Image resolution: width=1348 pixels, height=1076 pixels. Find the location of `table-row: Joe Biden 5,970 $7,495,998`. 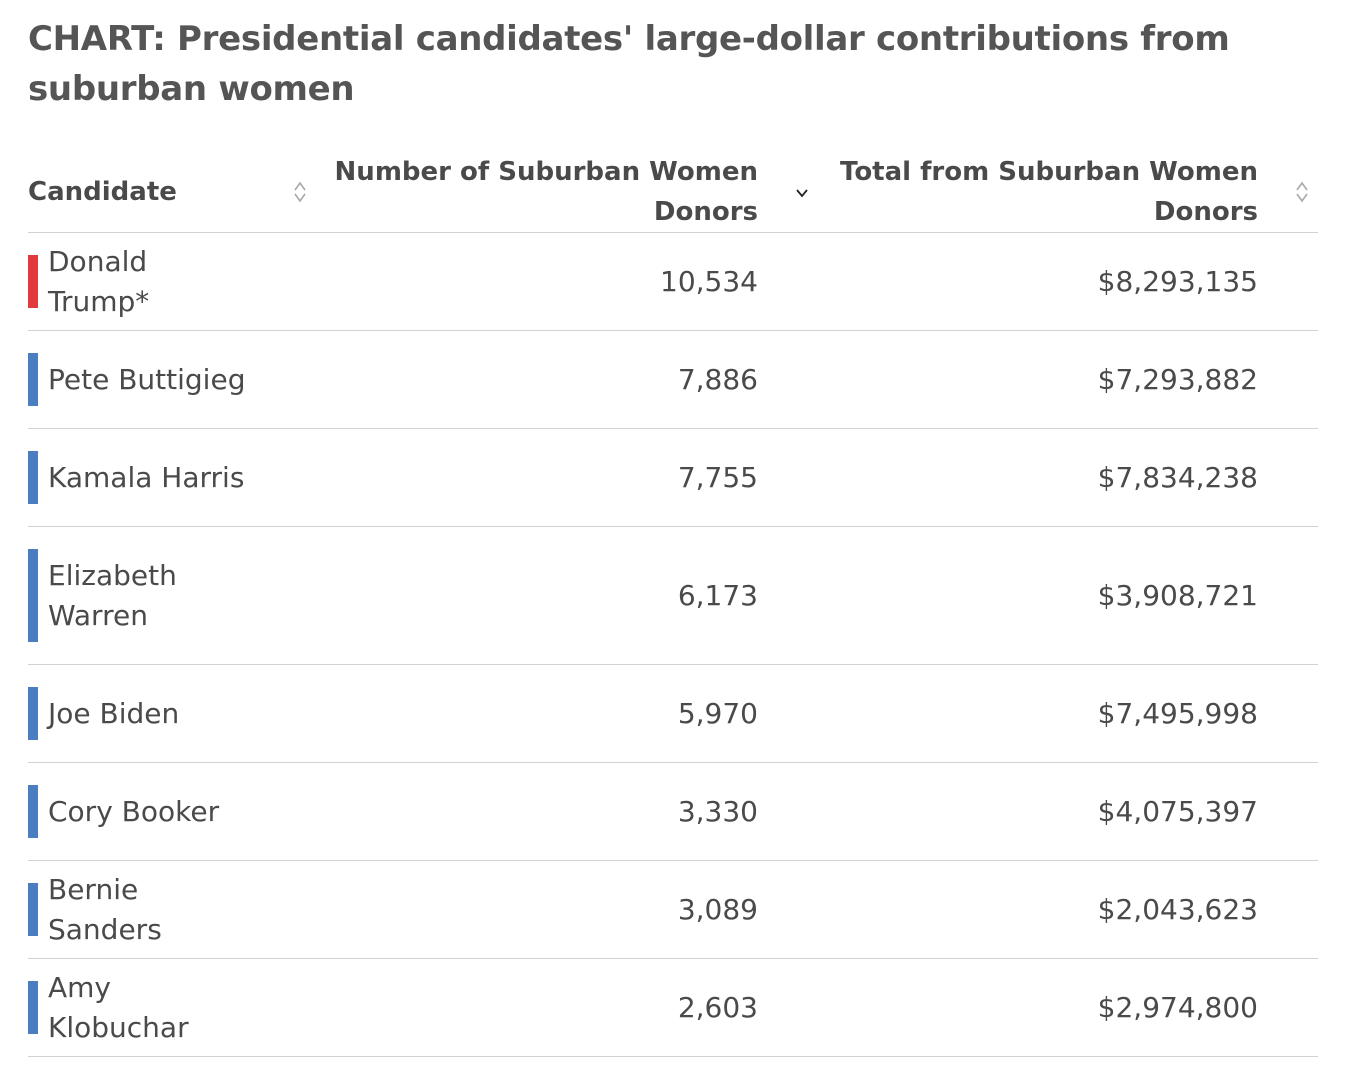

table-row: Joe Biden 5,970 $7,495,998 is located at coordinates (673, 714).